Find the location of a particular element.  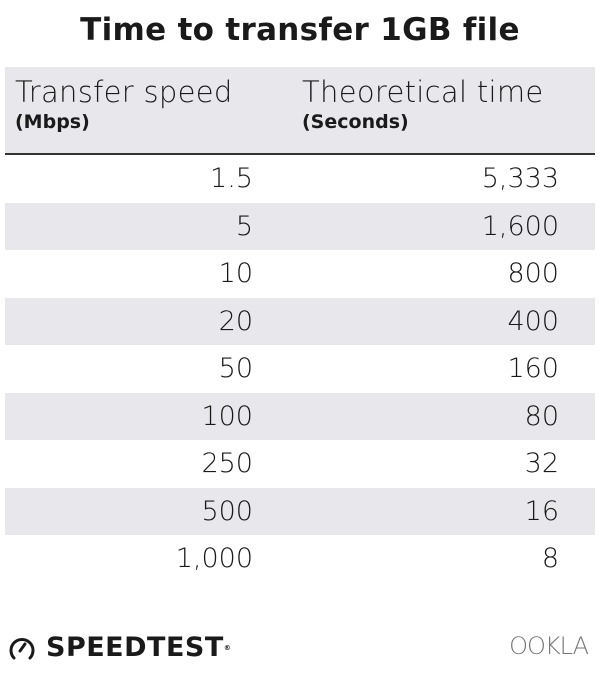

speed-cell: 500 is located at coordinates (227, 511).